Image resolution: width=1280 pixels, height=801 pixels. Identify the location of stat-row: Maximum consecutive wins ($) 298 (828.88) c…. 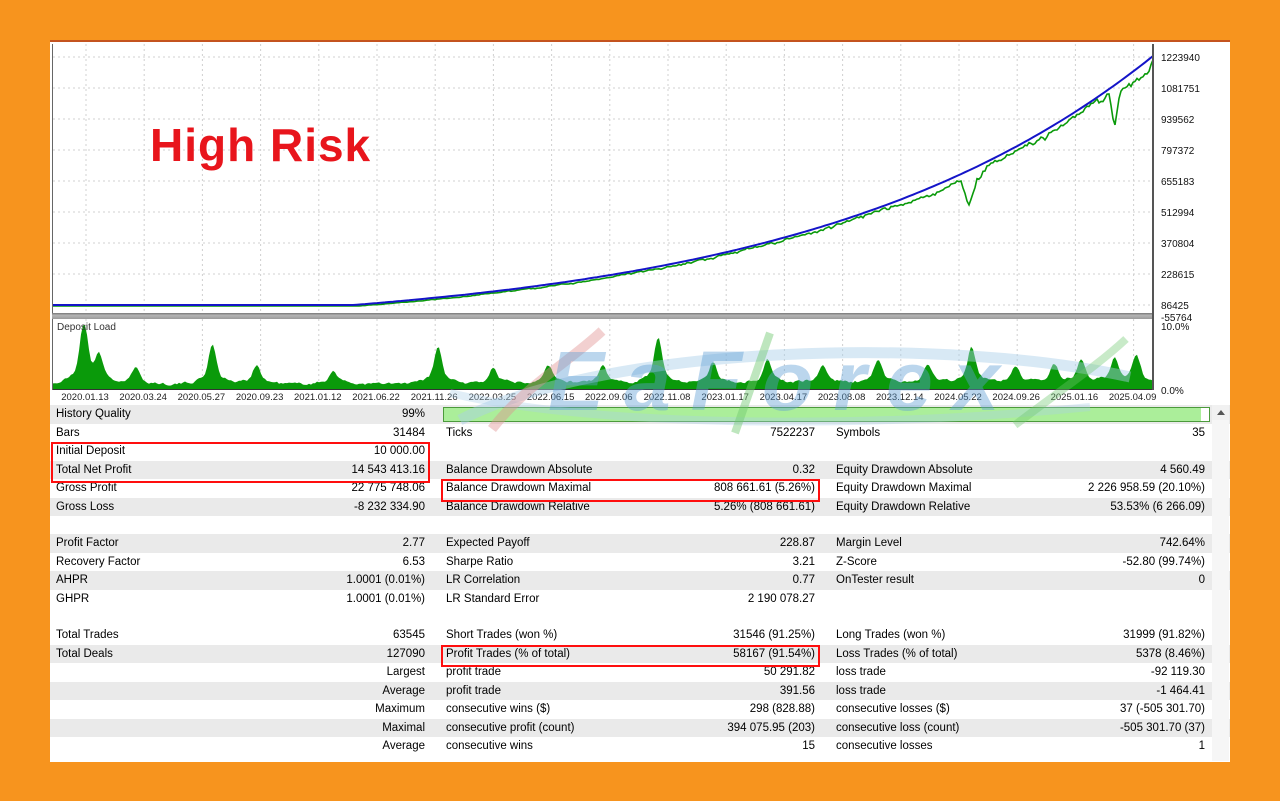
(640, 709).